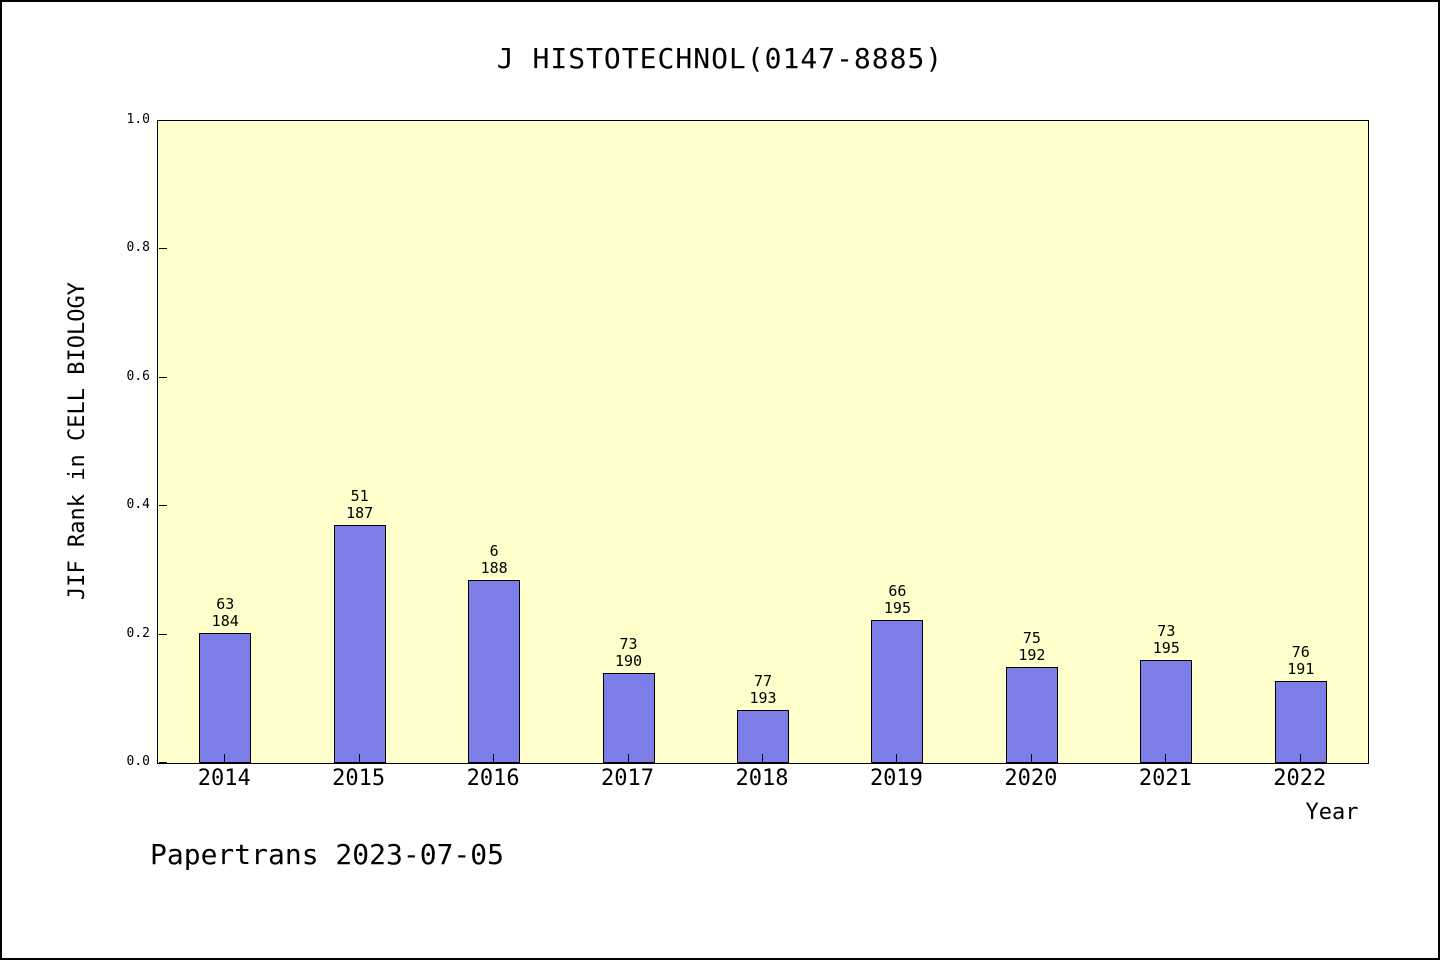  Describe the element at coordinates (1300, 651) in the screenshot. I see `bar-label-rank: 76` at that location.